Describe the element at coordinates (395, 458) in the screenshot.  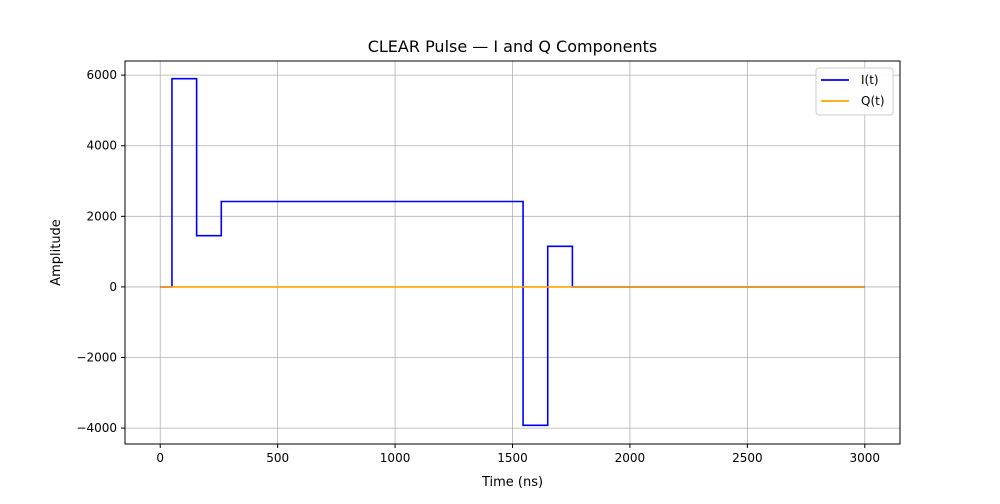
I see `x-tick-label: 1000` at that location.